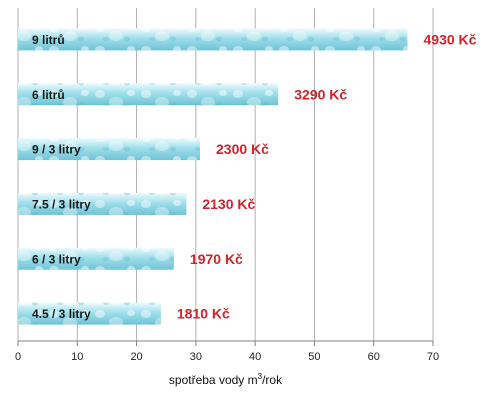 Image resolution: width=490 pixels, height=405 pixels. What do you see at coordinates (433, 357) in the screenshot?
I see `x-tick-label: 70` at bounding box center [433, 357].